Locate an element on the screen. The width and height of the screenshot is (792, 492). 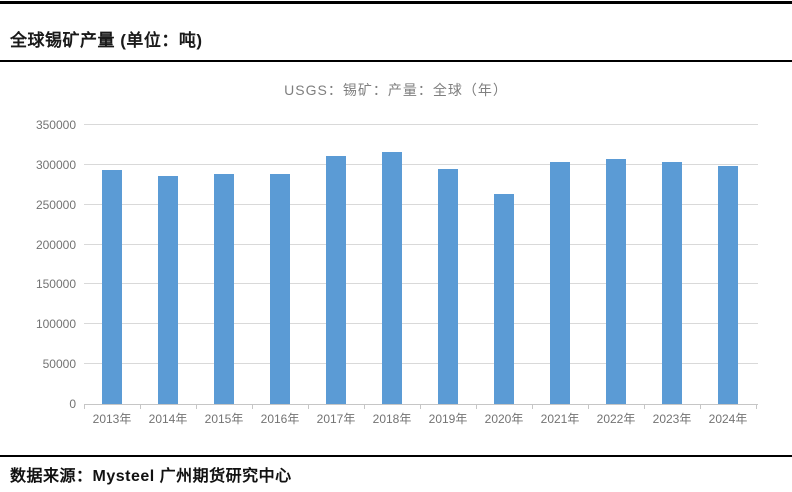
y-axis-tick-label: 200000 is located at coordinates (55, 244).